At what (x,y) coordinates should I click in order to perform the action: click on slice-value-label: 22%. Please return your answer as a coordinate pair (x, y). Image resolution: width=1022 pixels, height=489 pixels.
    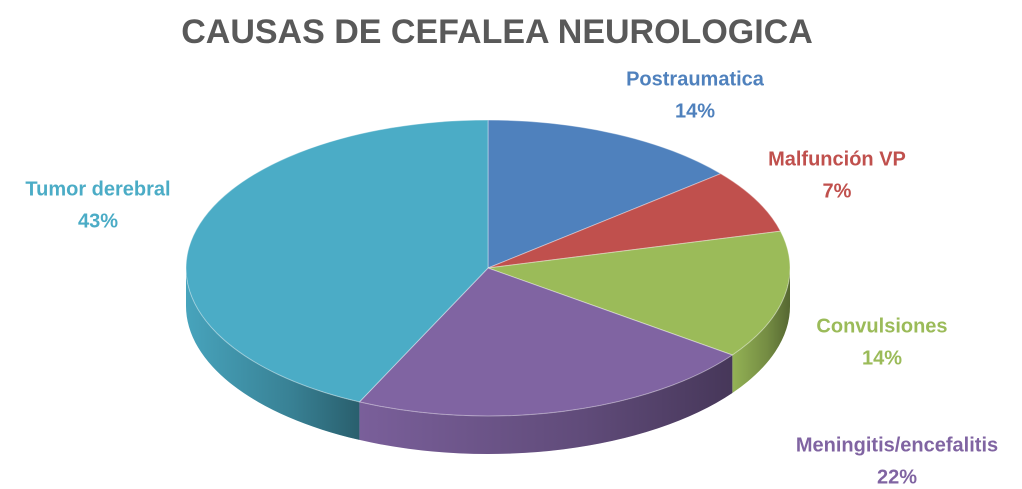
    Looking at the image, I should click on (897, 477).